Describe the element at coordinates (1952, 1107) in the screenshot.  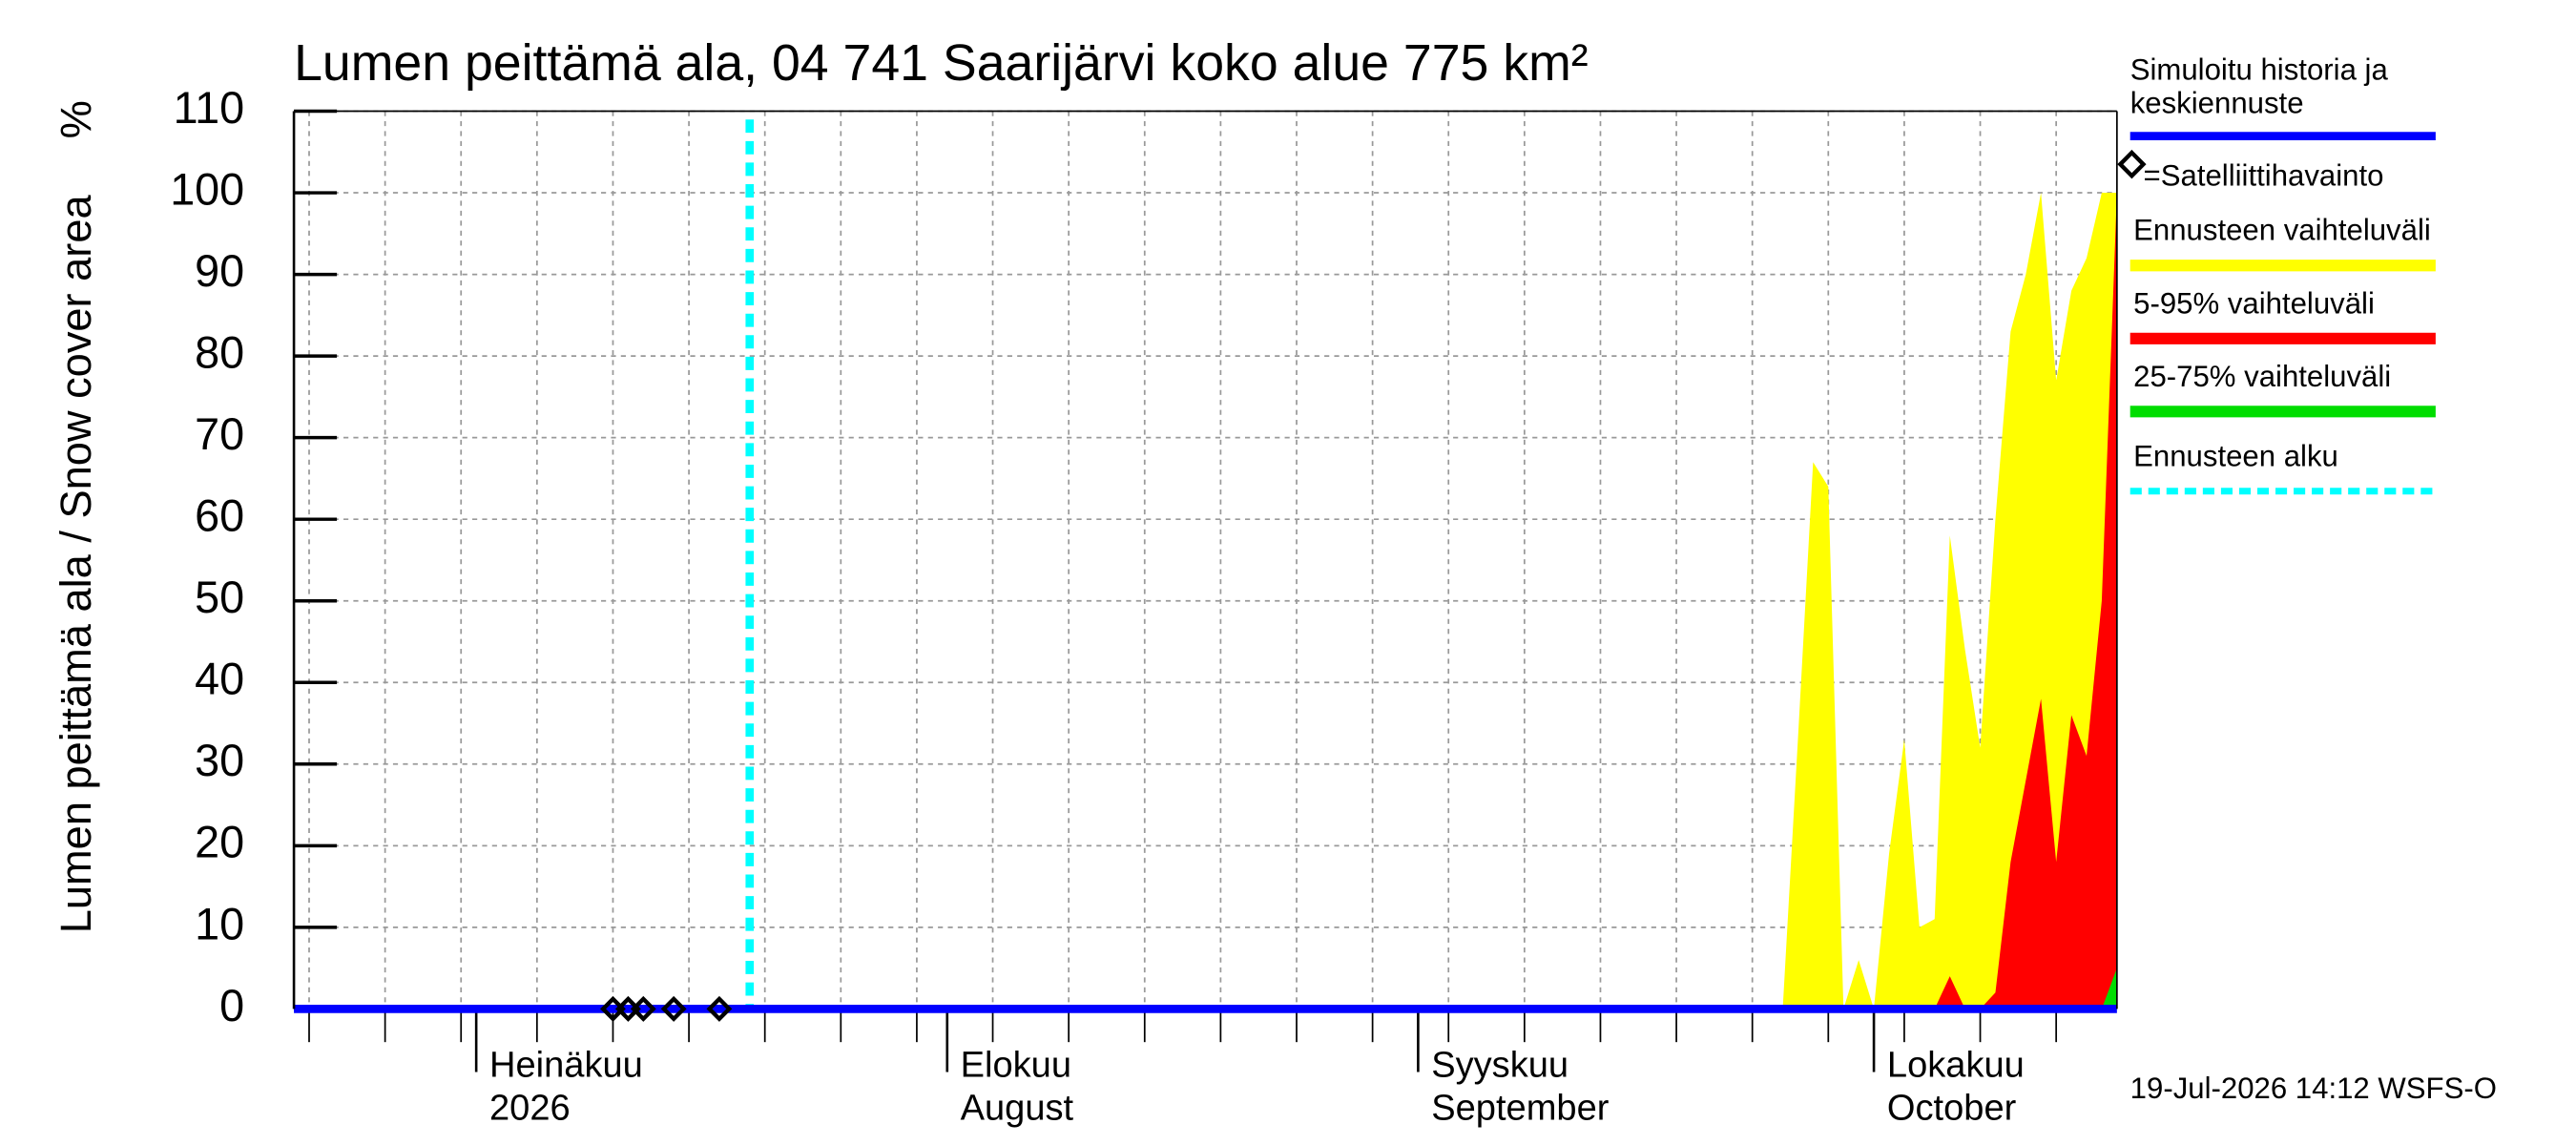
I see `x-tick-sublabel: October` at that location.